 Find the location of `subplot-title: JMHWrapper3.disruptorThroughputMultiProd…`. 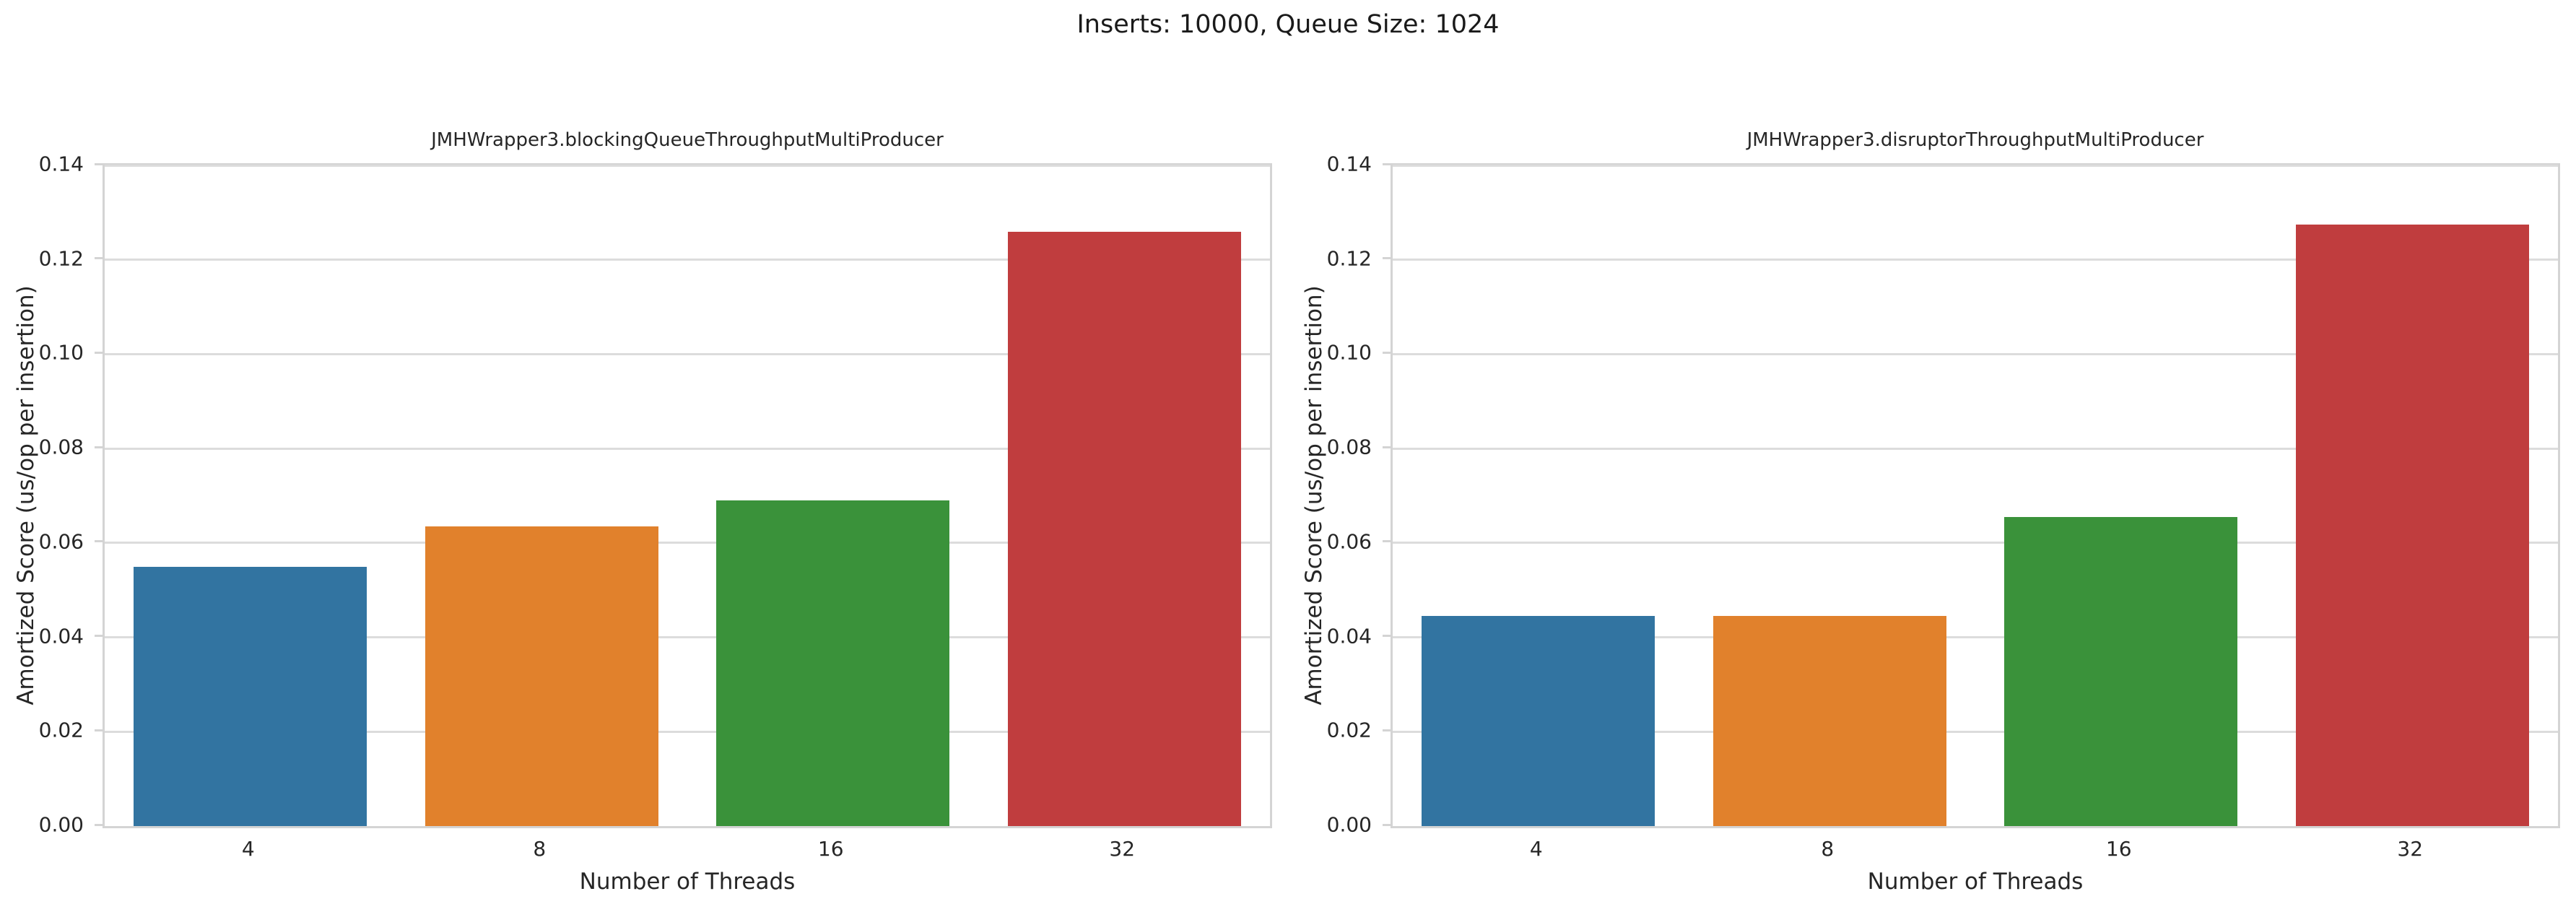

subplot-title: JMHWrapper3.disruptorThroughputMultiProd… is located at coordinates (1975, 140).